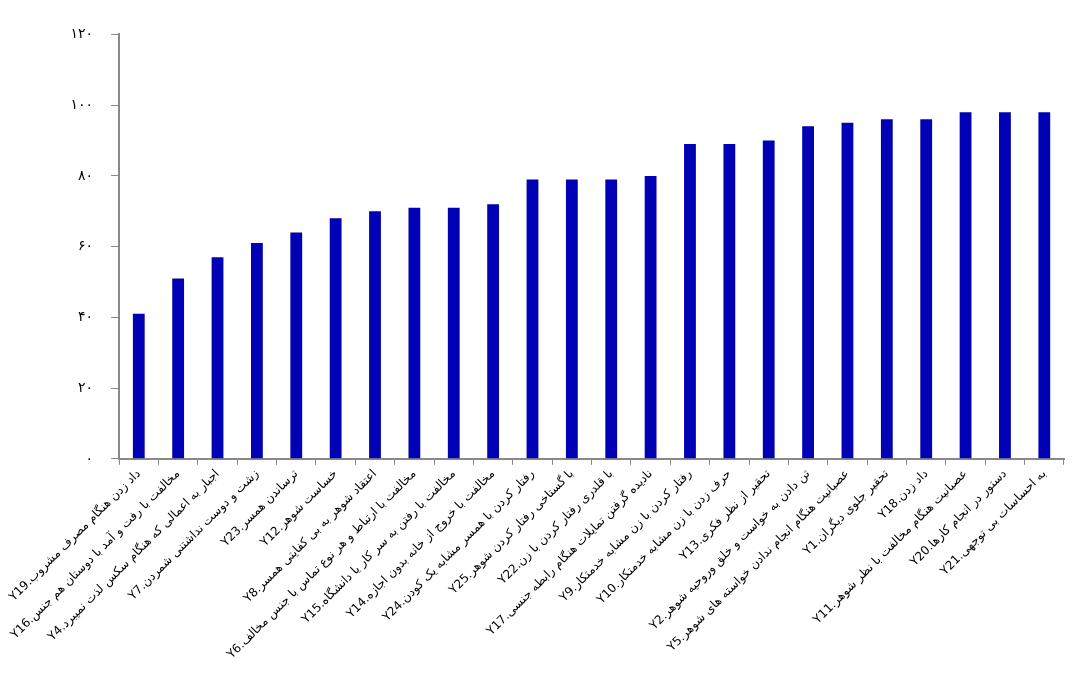  I want to click on y-tick-label: ۰, so click(89, 457).